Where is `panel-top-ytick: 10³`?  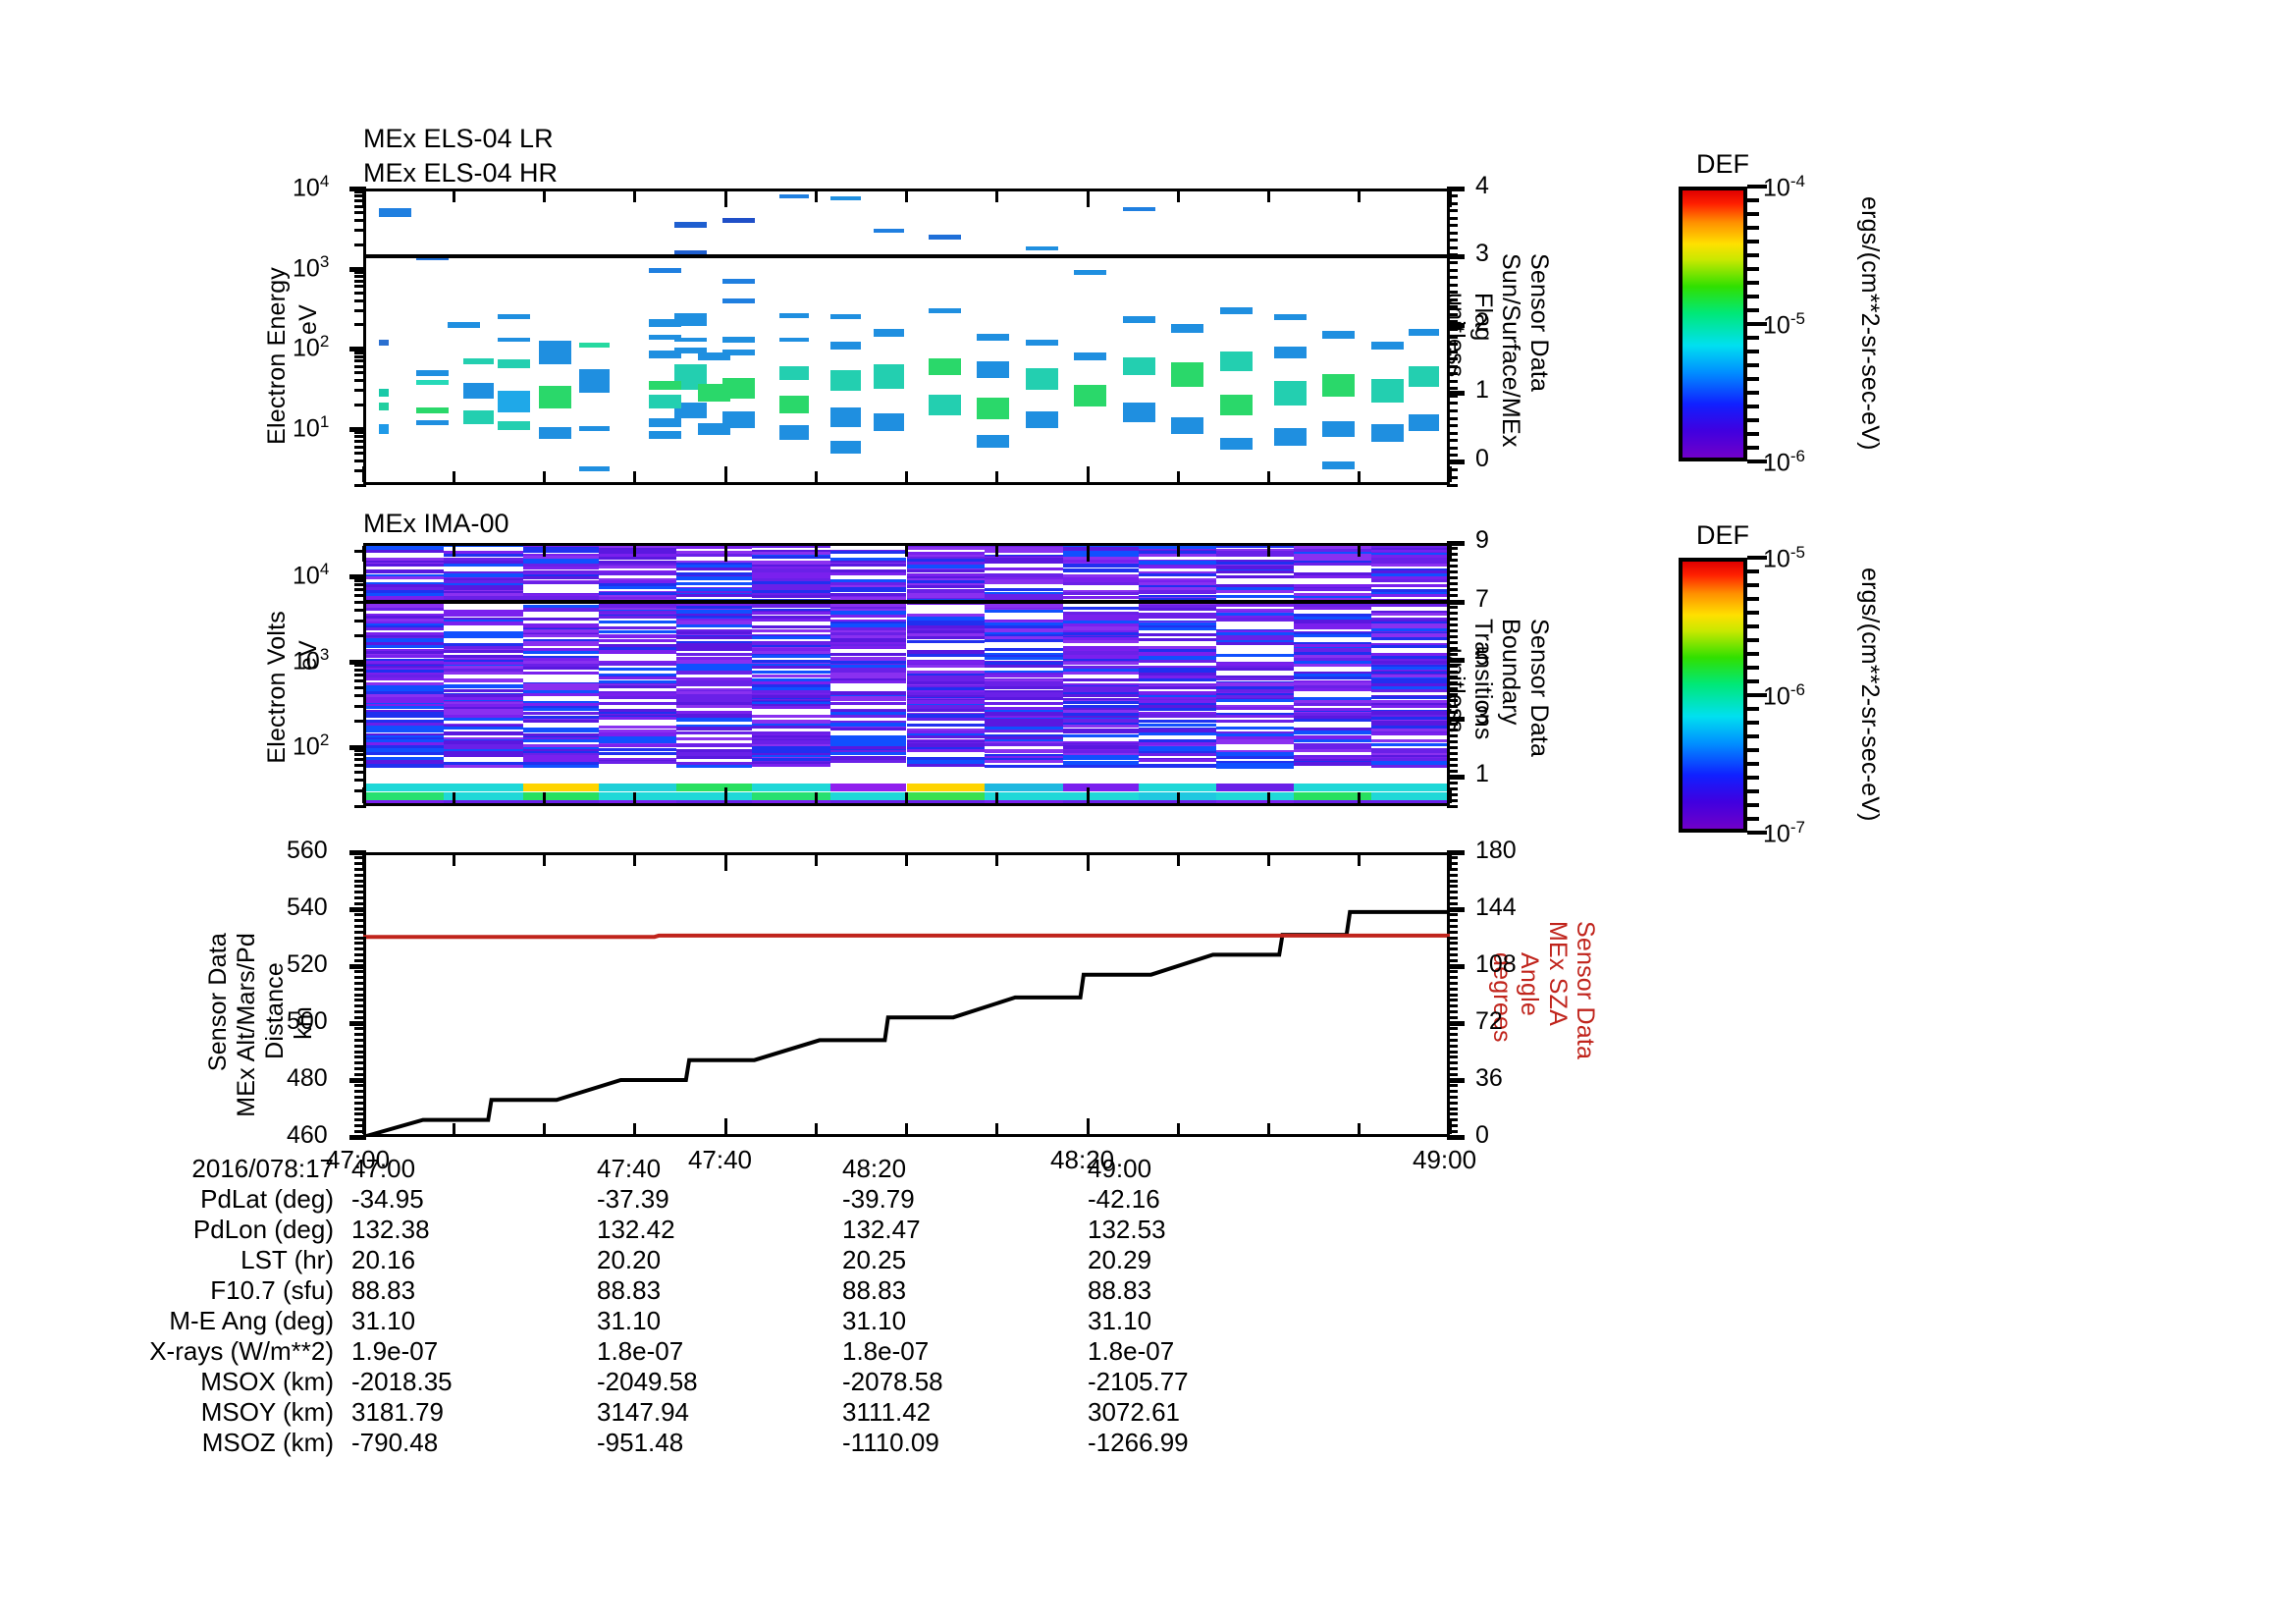
panel-top-ytick: 10³ is located at coordinates (311, 266).